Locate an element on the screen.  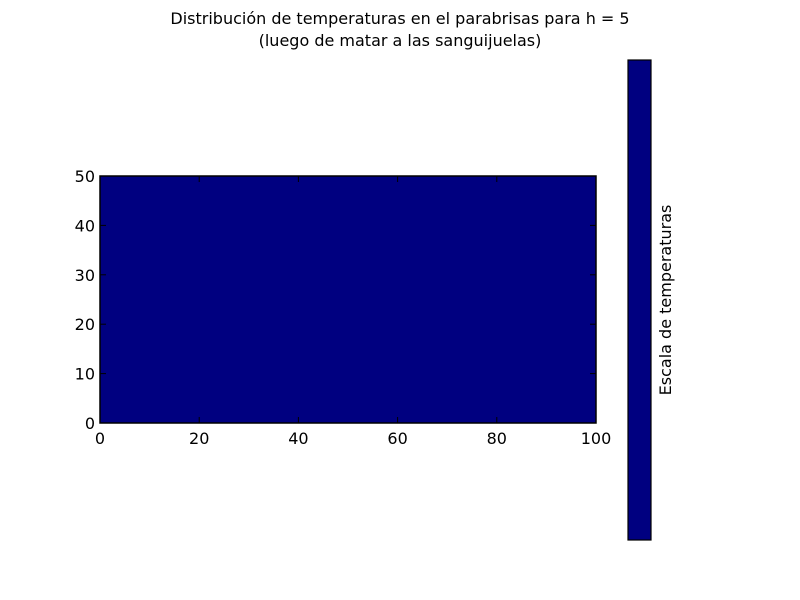
x-tick-label: 20 is located at coordinates (199, 438).